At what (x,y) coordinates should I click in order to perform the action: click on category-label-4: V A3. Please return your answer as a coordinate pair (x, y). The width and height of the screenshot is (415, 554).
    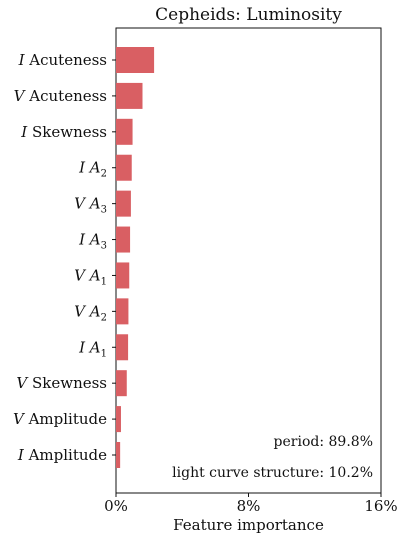
    Looking at the image, I should click on (90, 205).